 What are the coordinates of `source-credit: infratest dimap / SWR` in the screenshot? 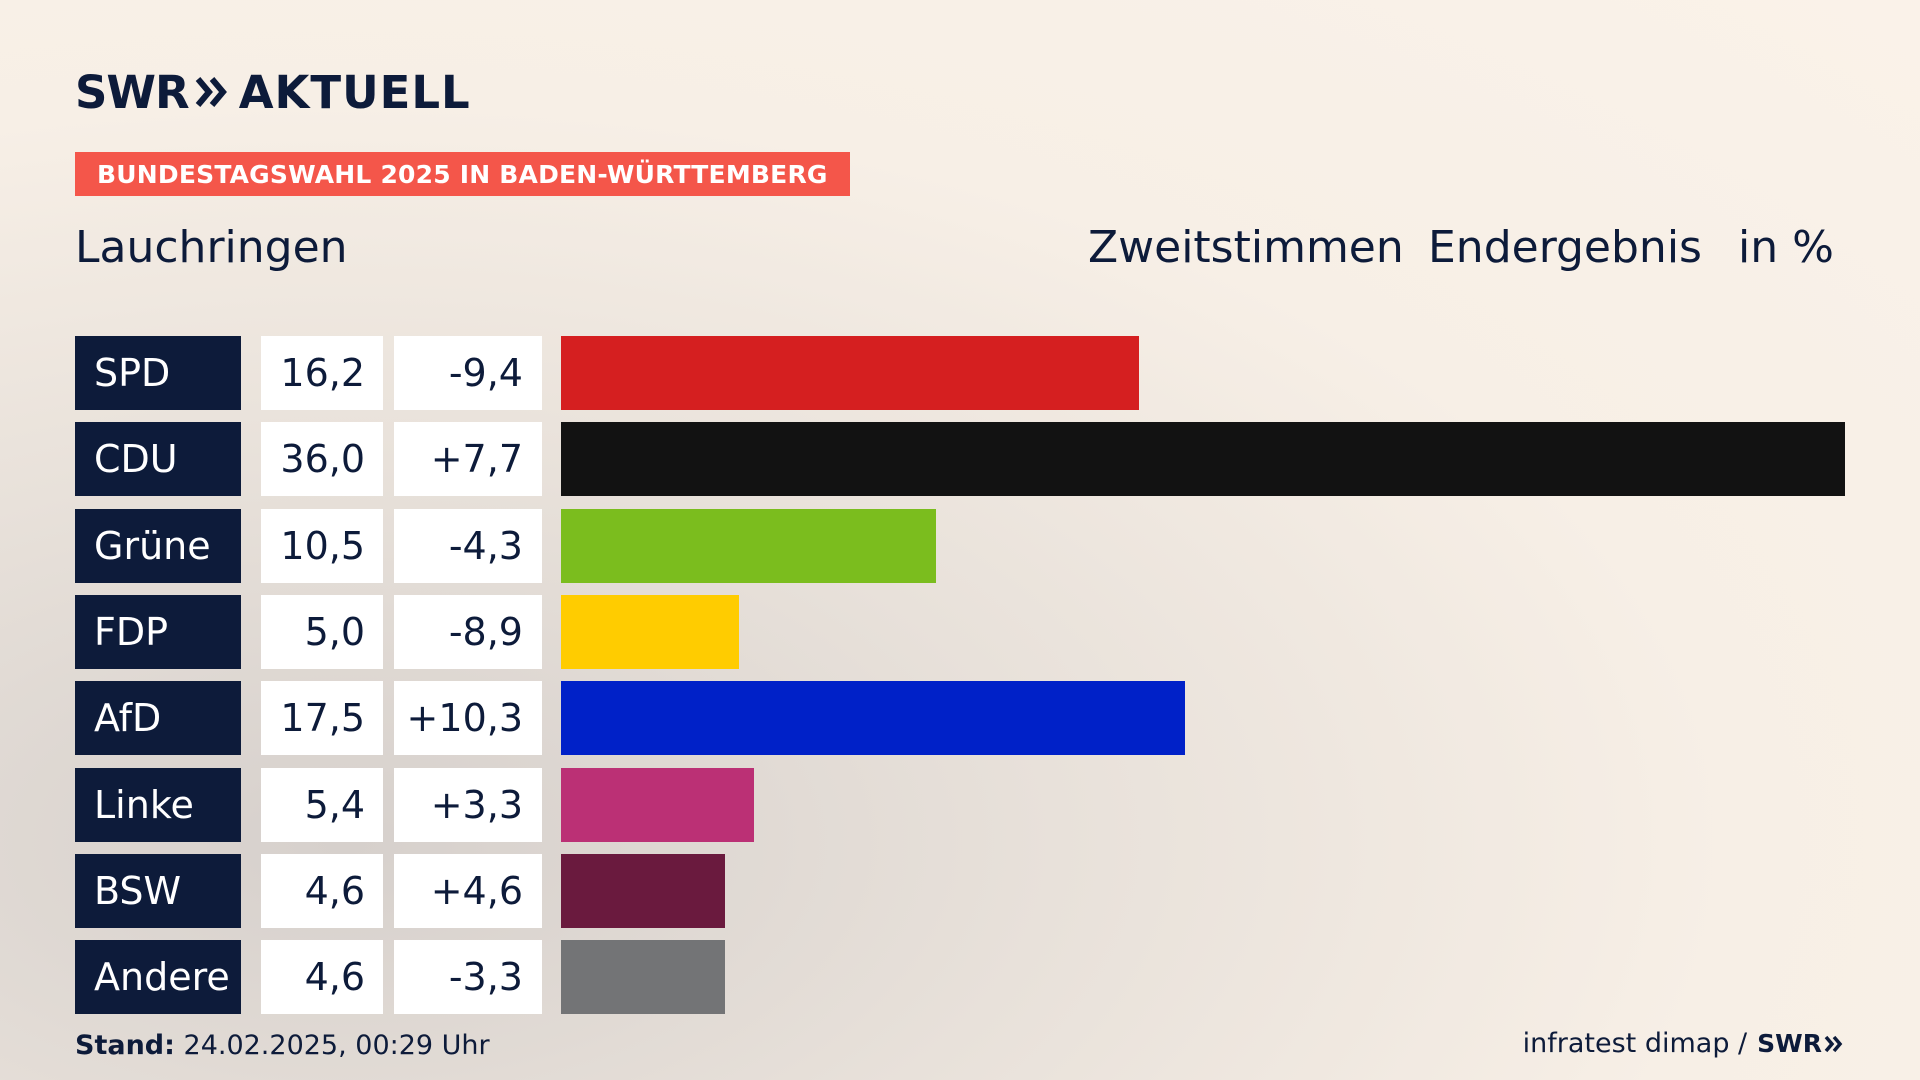 It's located at (1683, 1043).